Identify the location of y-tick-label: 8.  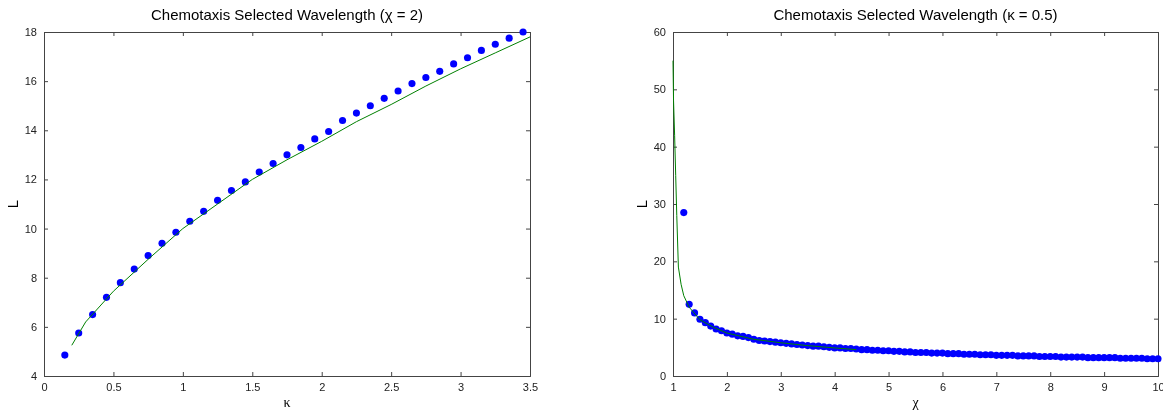
(33, 277).